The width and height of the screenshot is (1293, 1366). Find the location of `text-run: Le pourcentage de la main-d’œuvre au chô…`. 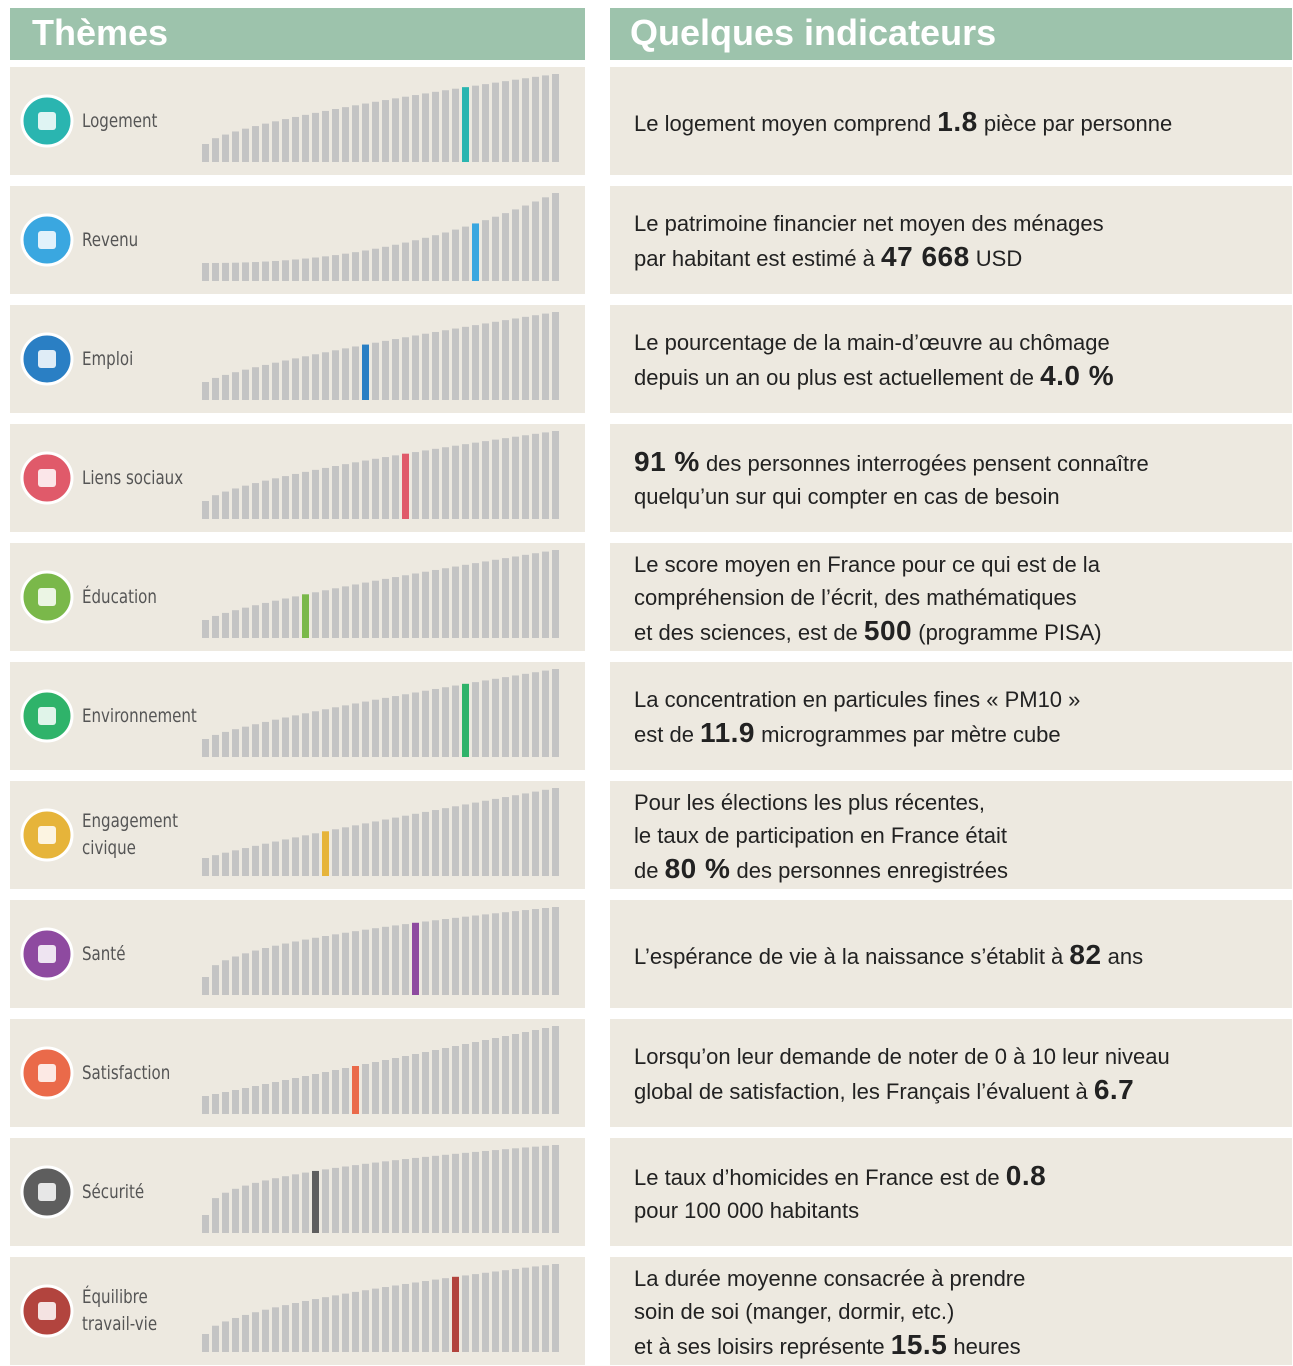

text-run: Le pourcentage de la main-d’œuvre au chô… is located at coordinates (872, 342).